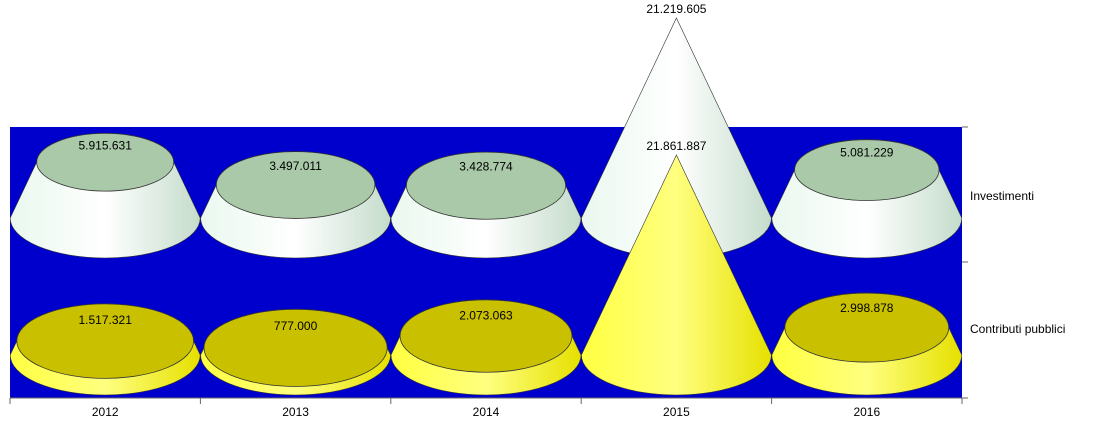  I want to click on legend-label: Contributi pubblici, so click(1017, 329).